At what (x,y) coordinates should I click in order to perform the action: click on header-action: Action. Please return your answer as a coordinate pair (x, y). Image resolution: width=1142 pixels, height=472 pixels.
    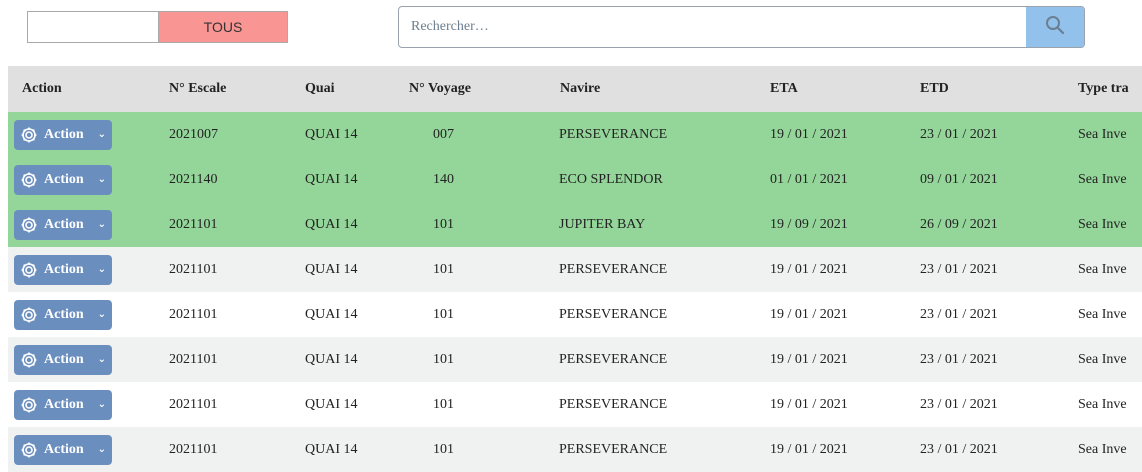
    Looking at the image, I should click on (42, 88).